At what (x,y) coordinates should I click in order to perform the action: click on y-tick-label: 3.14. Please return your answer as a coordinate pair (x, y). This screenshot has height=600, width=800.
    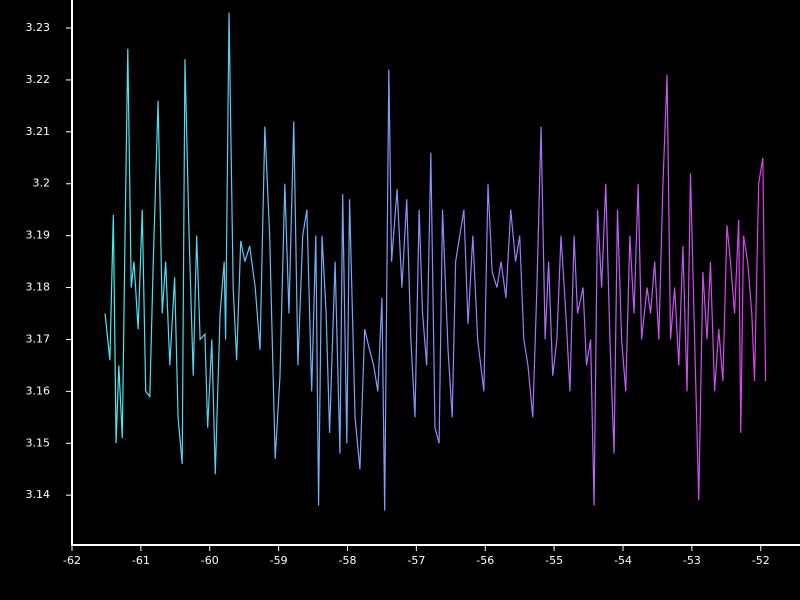
    Looking at the image, I should click on (38, 494).